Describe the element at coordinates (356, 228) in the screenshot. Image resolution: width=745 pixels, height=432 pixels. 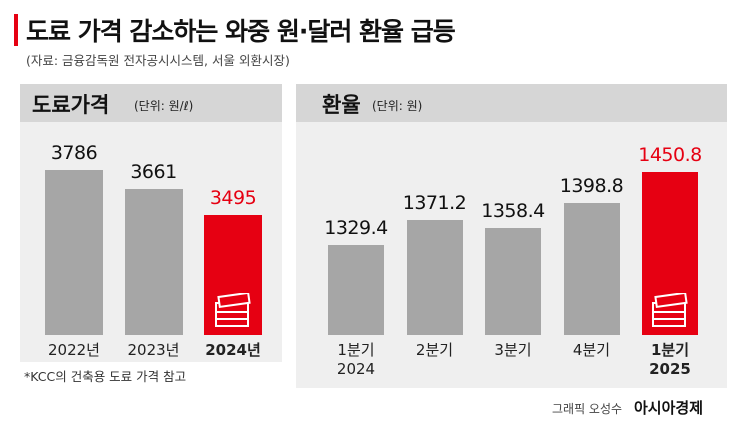
I see `value-label: 1329.4` at that location.